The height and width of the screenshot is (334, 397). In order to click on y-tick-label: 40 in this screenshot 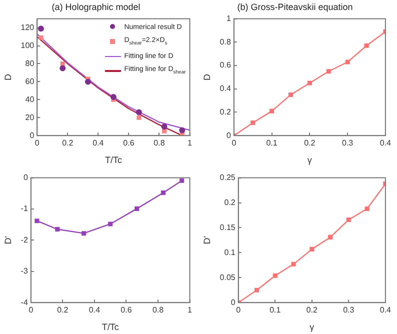, I will do `click(30, 99)`.